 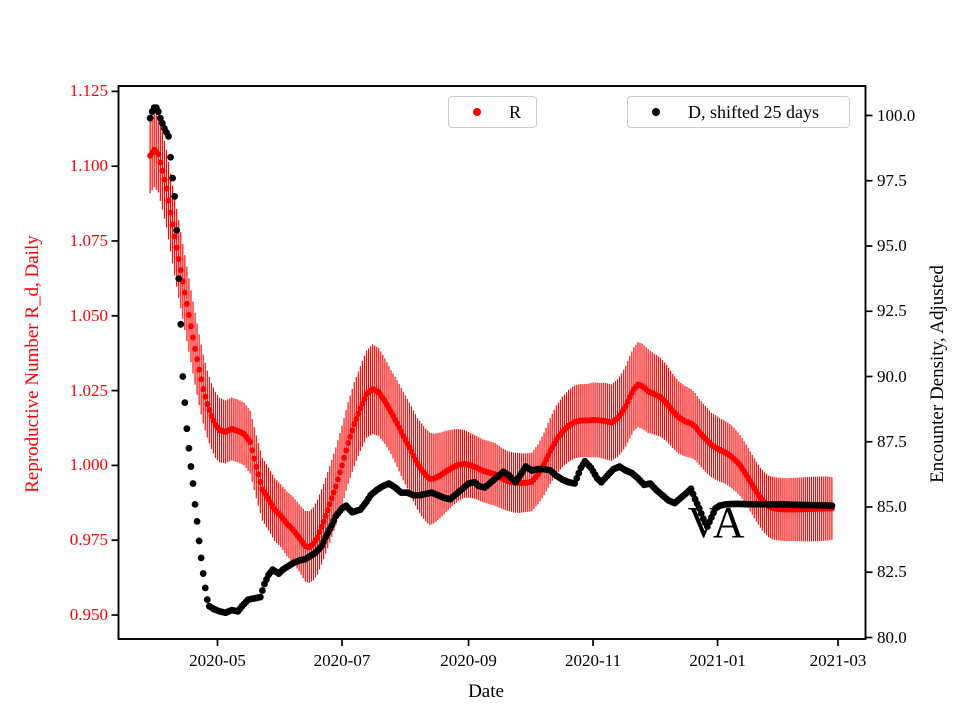 I want to click on y-right-tick-label: 82.5, so click(x=892, y=572).